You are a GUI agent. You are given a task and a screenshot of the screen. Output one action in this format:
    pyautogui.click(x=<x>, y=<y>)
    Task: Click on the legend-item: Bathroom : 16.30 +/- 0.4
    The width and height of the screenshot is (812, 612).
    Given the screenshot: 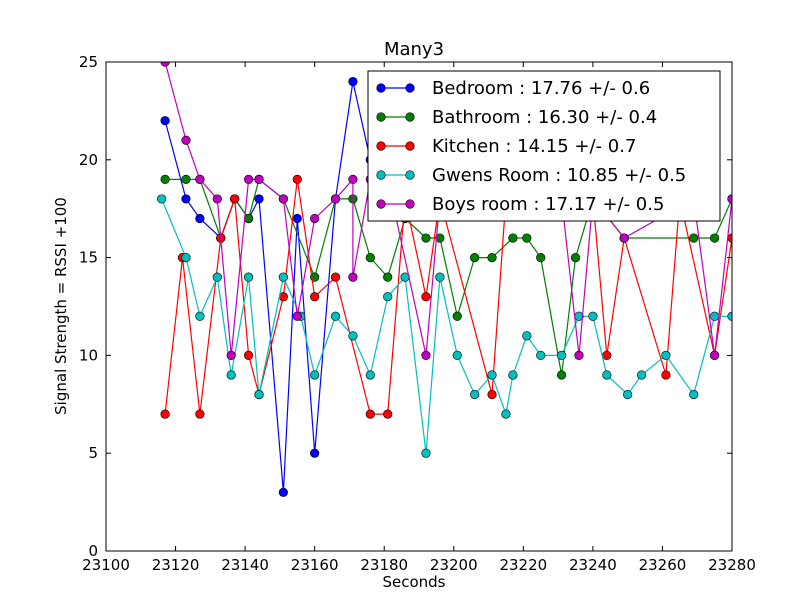 What is the action you would take?
    pyautogui.click(x=516, y=117)
    